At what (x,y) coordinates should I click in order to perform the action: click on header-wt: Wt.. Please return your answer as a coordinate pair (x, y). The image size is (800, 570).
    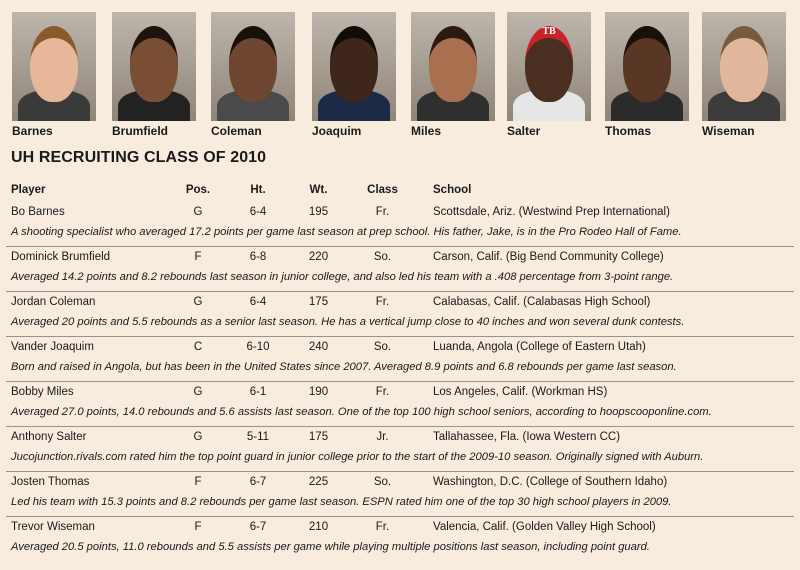
    Looking at the image, I should click on (318, 190).